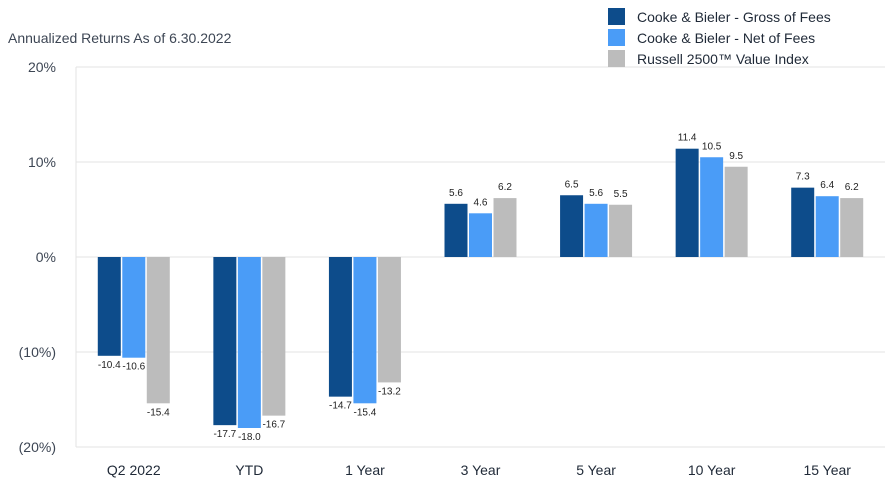 The image size is (885, 478). Describe the element at coordinates (827, 185) in the screenshot. I see `data-label: 6.4` at that location.